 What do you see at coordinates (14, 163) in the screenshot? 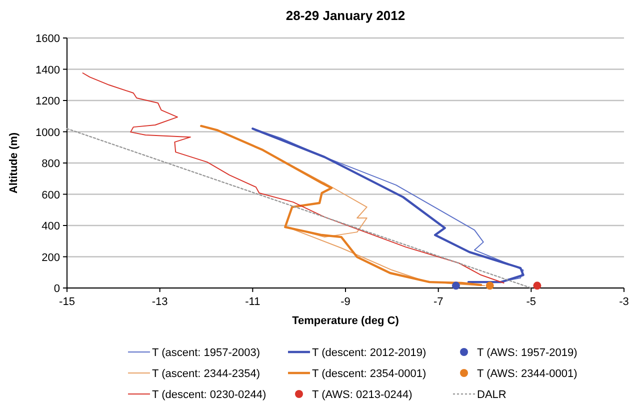
I see `y-axis-title: Altitude (m)` at bounding box center [14, 163].